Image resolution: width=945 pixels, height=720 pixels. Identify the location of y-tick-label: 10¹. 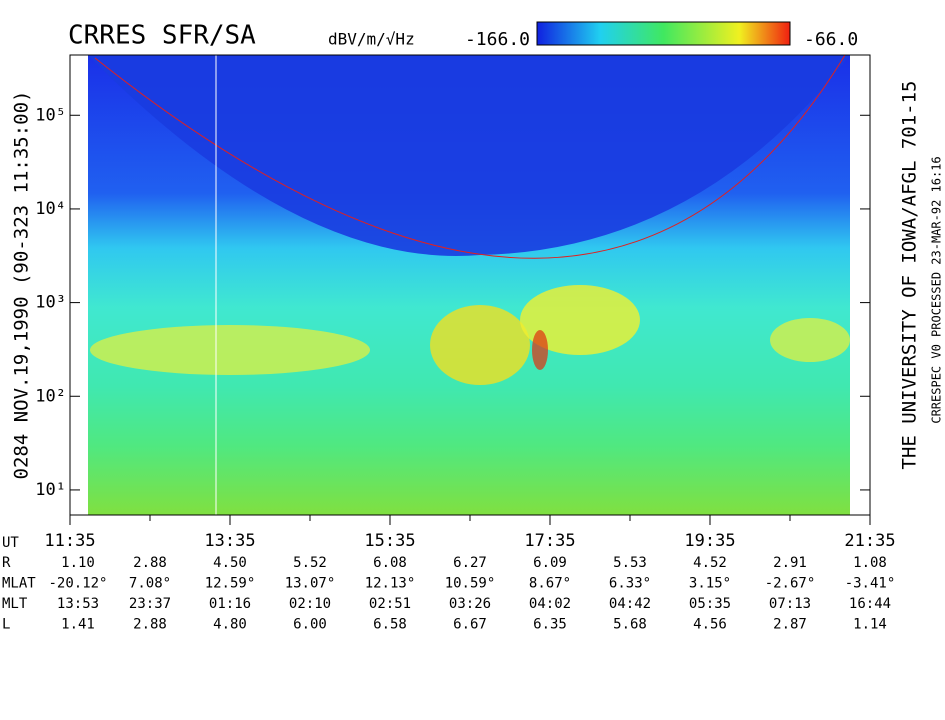
(50, 490).